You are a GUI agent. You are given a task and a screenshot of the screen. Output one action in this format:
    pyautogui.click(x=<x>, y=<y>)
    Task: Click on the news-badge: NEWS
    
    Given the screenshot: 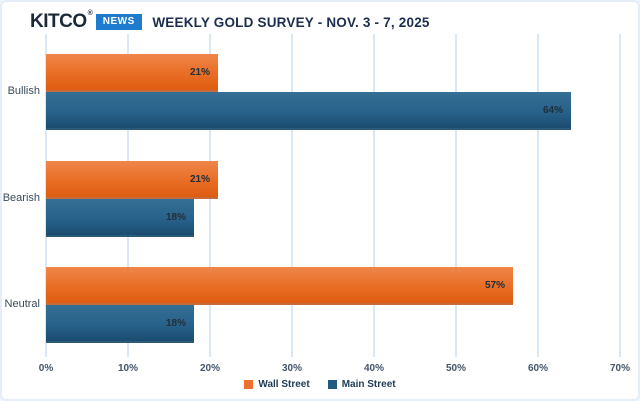 What is the action you would take?
    pyautogui.click(x=118, y=22)
    